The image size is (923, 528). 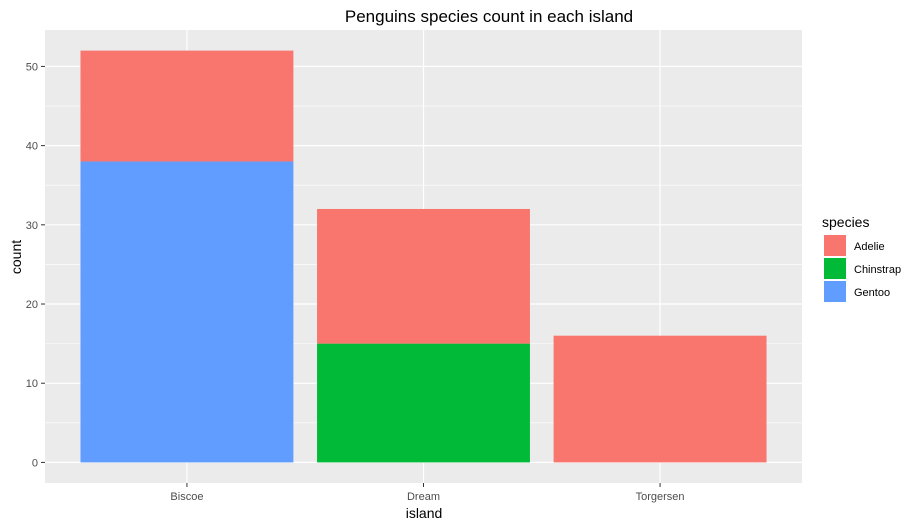 I want to click on x-tick-label: Torgersen, so click(x=660, y=497).